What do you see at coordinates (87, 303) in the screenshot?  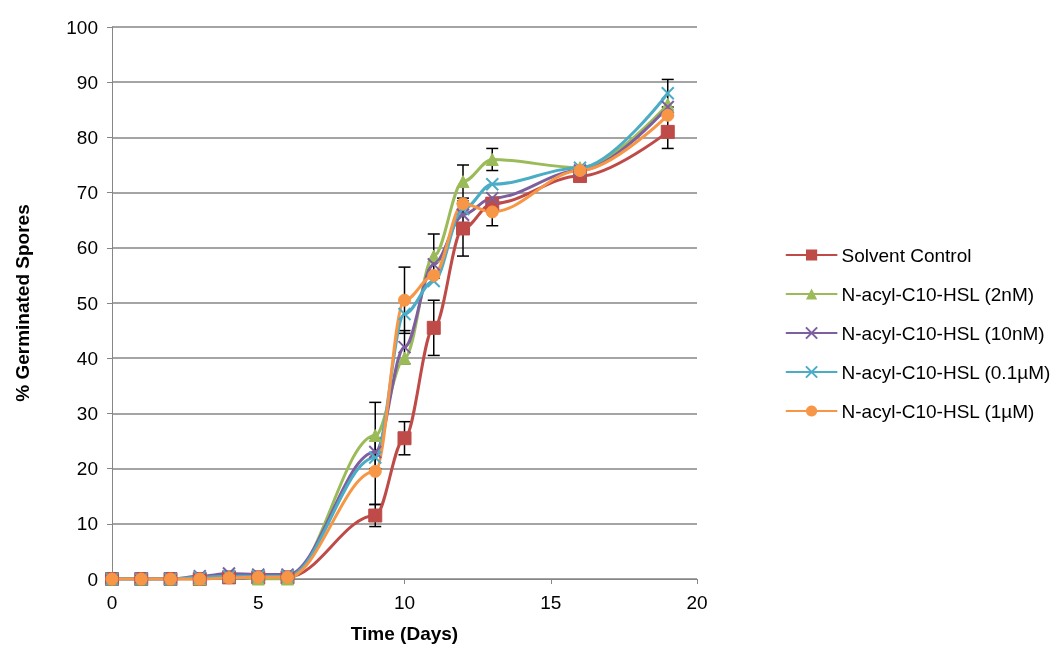 I see `y-tick-label: 50` at bounding box center [87, 303].